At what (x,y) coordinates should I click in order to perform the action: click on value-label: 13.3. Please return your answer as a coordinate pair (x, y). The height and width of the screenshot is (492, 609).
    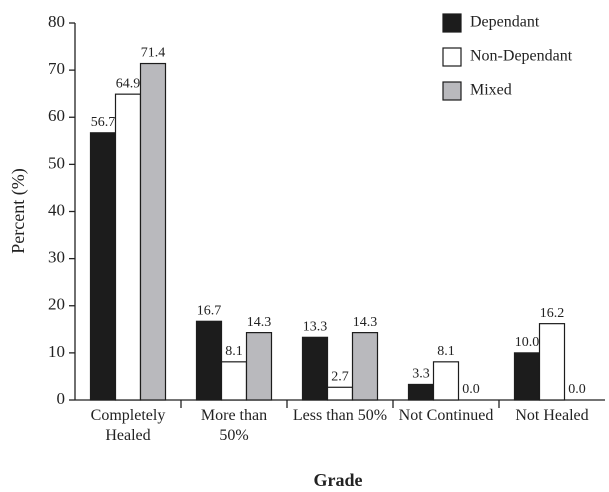
    Looking at the image, I should click on (315, 327).